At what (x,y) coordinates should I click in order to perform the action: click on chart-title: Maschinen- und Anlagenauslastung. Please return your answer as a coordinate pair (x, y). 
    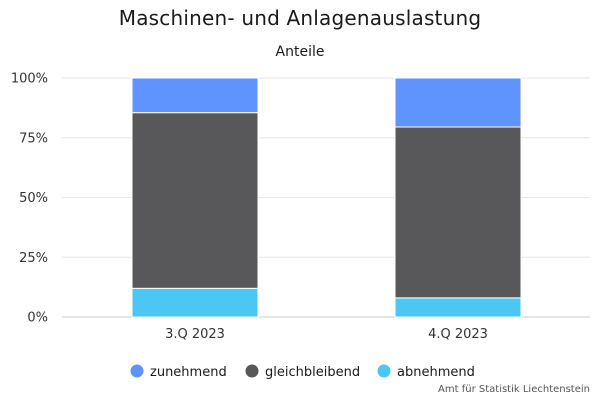
    Looking at the image, I should click on (300, 18).